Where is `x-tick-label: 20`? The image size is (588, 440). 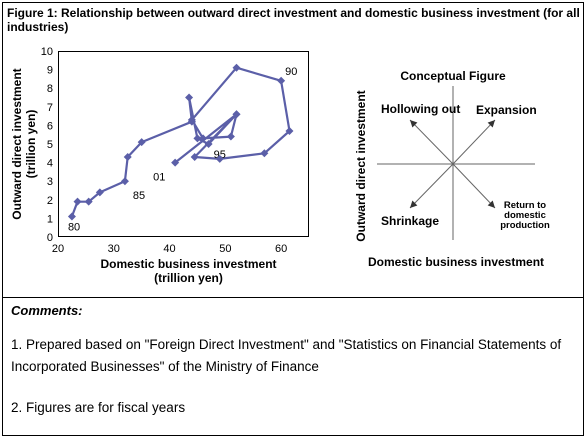 x-tick-label: 20 is located at coordinates (58, 249).